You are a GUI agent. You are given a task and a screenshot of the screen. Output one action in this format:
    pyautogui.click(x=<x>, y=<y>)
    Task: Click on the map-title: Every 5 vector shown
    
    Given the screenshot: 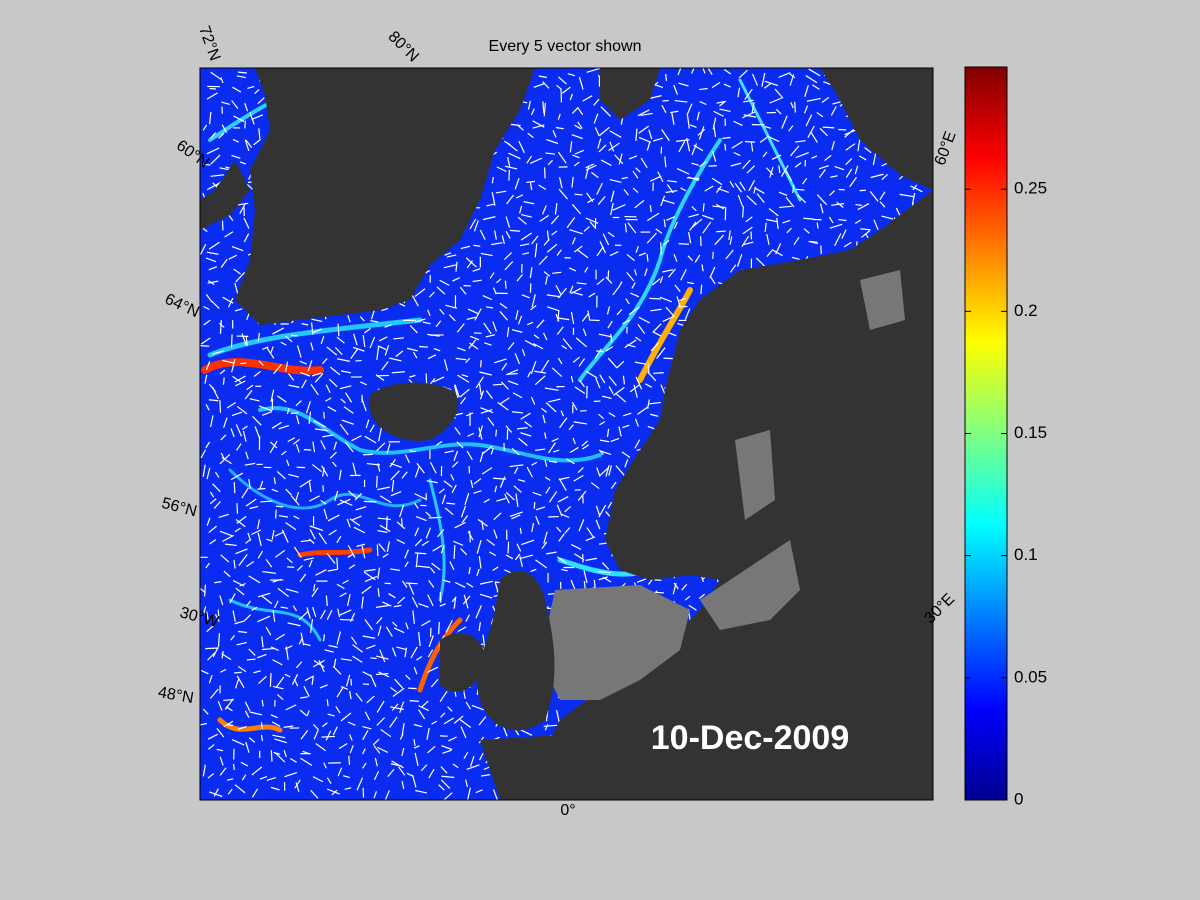 What is the action you would take?
    pyautogui.click(x=565, y=46)
    